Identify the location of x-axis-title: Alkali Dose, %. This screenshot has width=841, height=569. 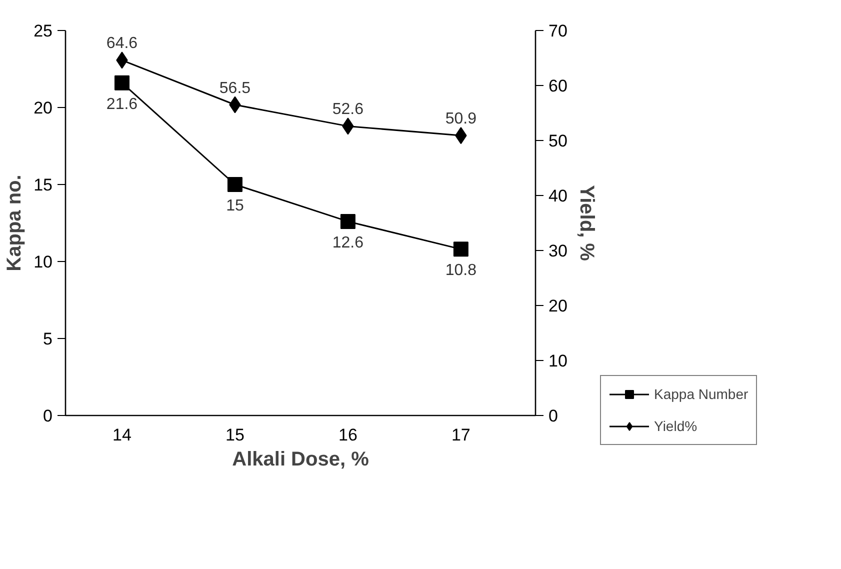
(301, 459).